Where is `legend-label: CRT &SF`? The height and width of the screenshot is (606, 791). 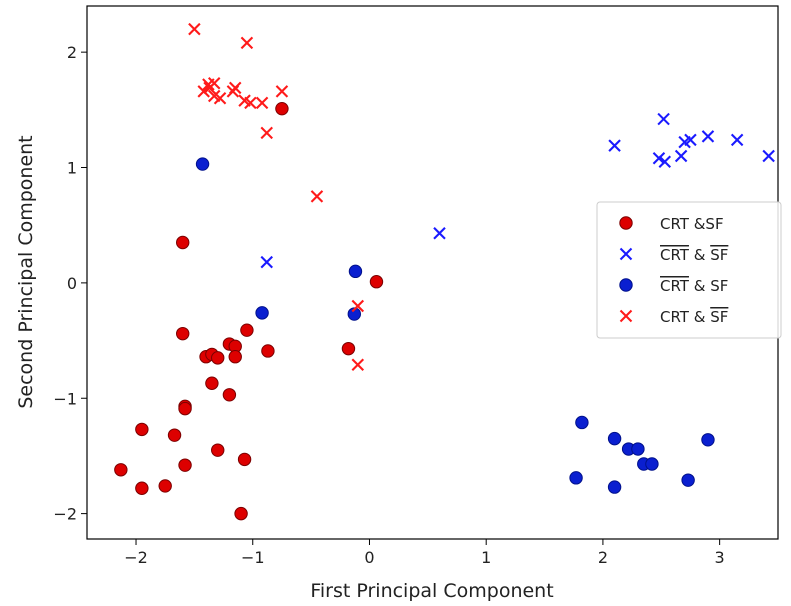
legend-label: CRT &SF is located at coordinates (692, 224).